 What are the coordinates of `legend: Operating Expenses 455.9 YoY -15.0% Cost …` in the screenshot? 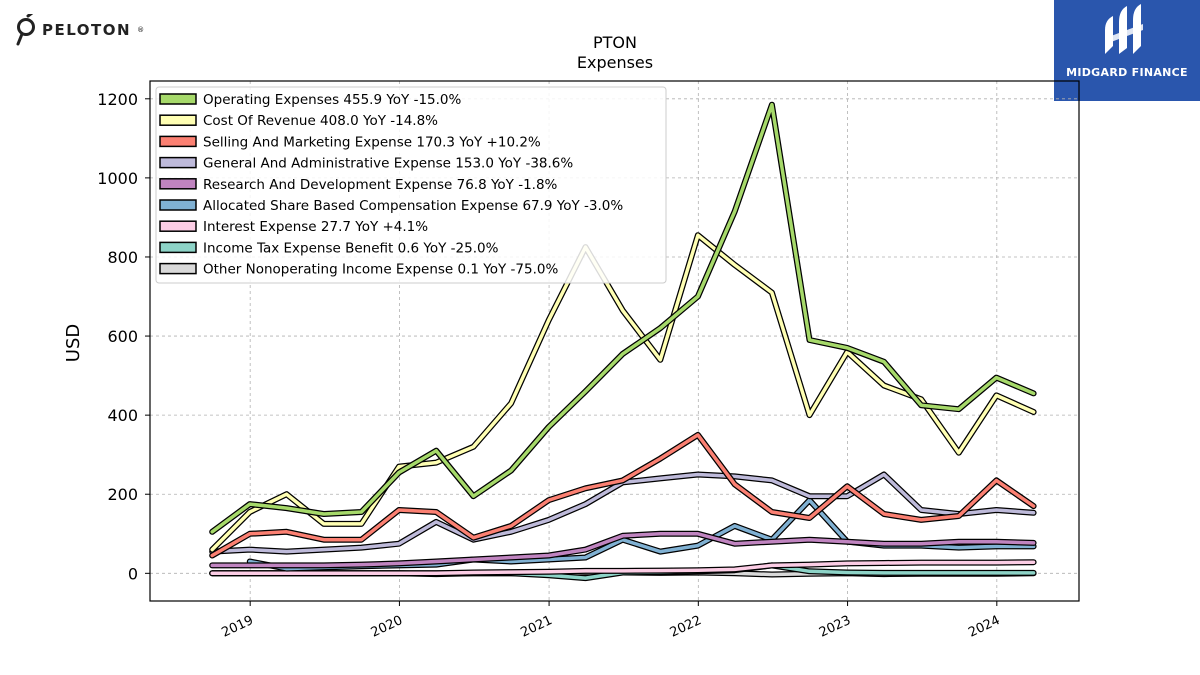 It's located at (411, 185).